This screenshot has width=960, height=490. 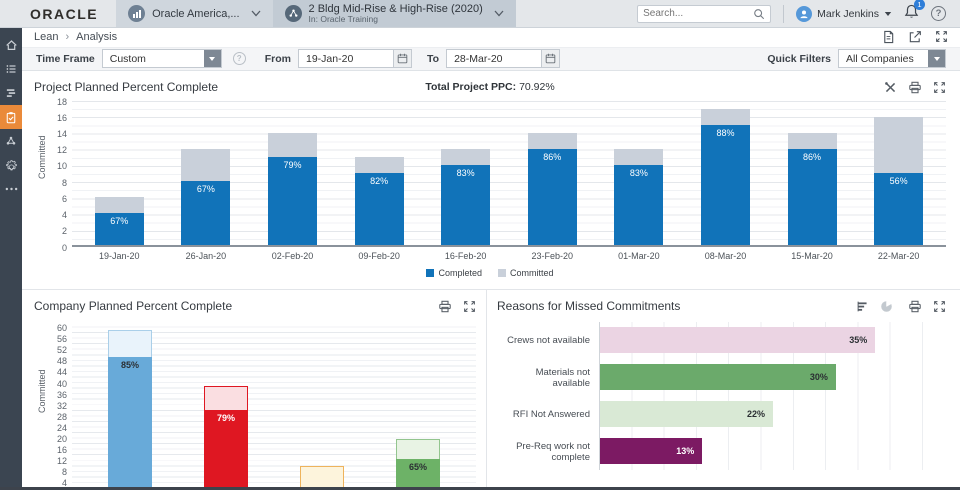 I want to click on sidebar-item-tasks, so click(x=11, y=93).